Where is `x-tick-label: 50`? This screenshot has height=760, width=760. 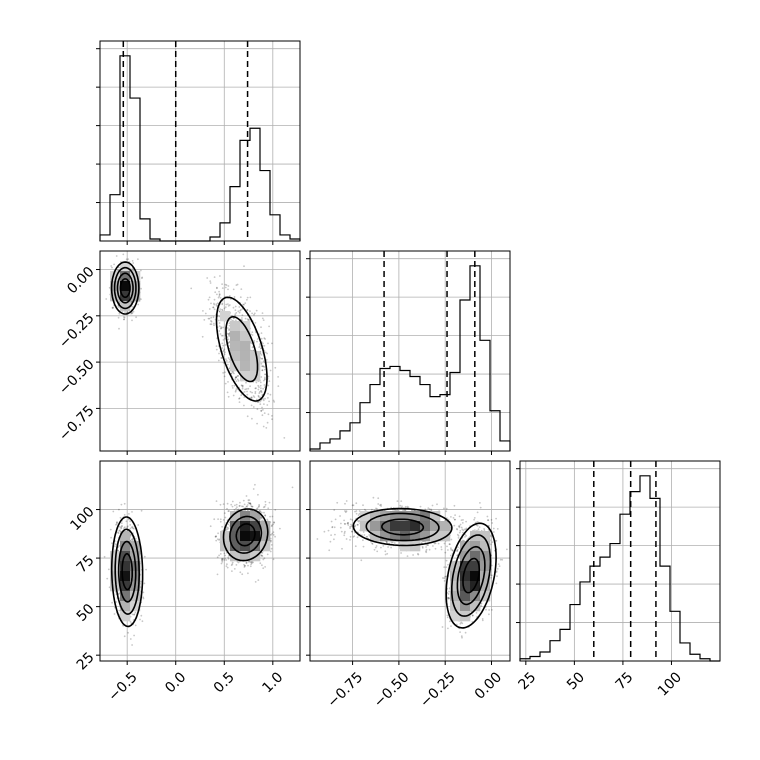
x-tick-label: 50 is located at coordinates (576, 681).